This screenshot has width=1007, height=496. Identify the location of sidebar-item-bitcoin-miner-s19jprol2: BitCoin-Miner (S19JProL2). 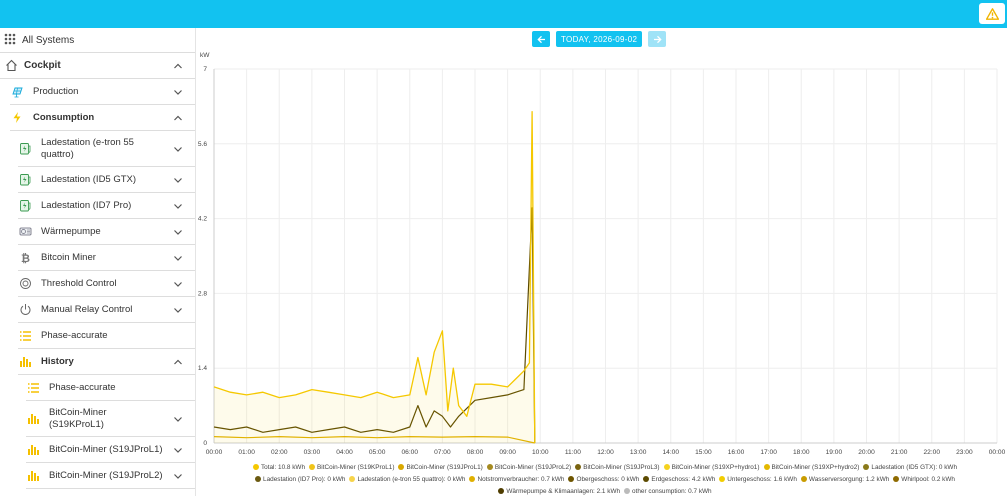
(110, 476).